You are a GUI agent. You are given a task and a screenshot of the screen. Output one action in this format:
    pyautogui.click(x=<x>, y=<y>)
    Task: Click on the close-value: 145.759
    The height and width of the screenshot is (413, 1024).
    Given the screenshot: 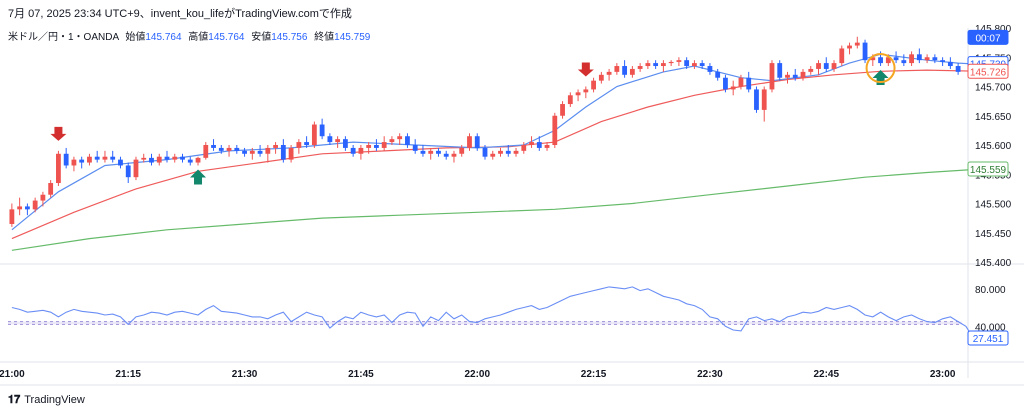 What is the action you would take?
    pyautogui.click(x=352, y=37)
    